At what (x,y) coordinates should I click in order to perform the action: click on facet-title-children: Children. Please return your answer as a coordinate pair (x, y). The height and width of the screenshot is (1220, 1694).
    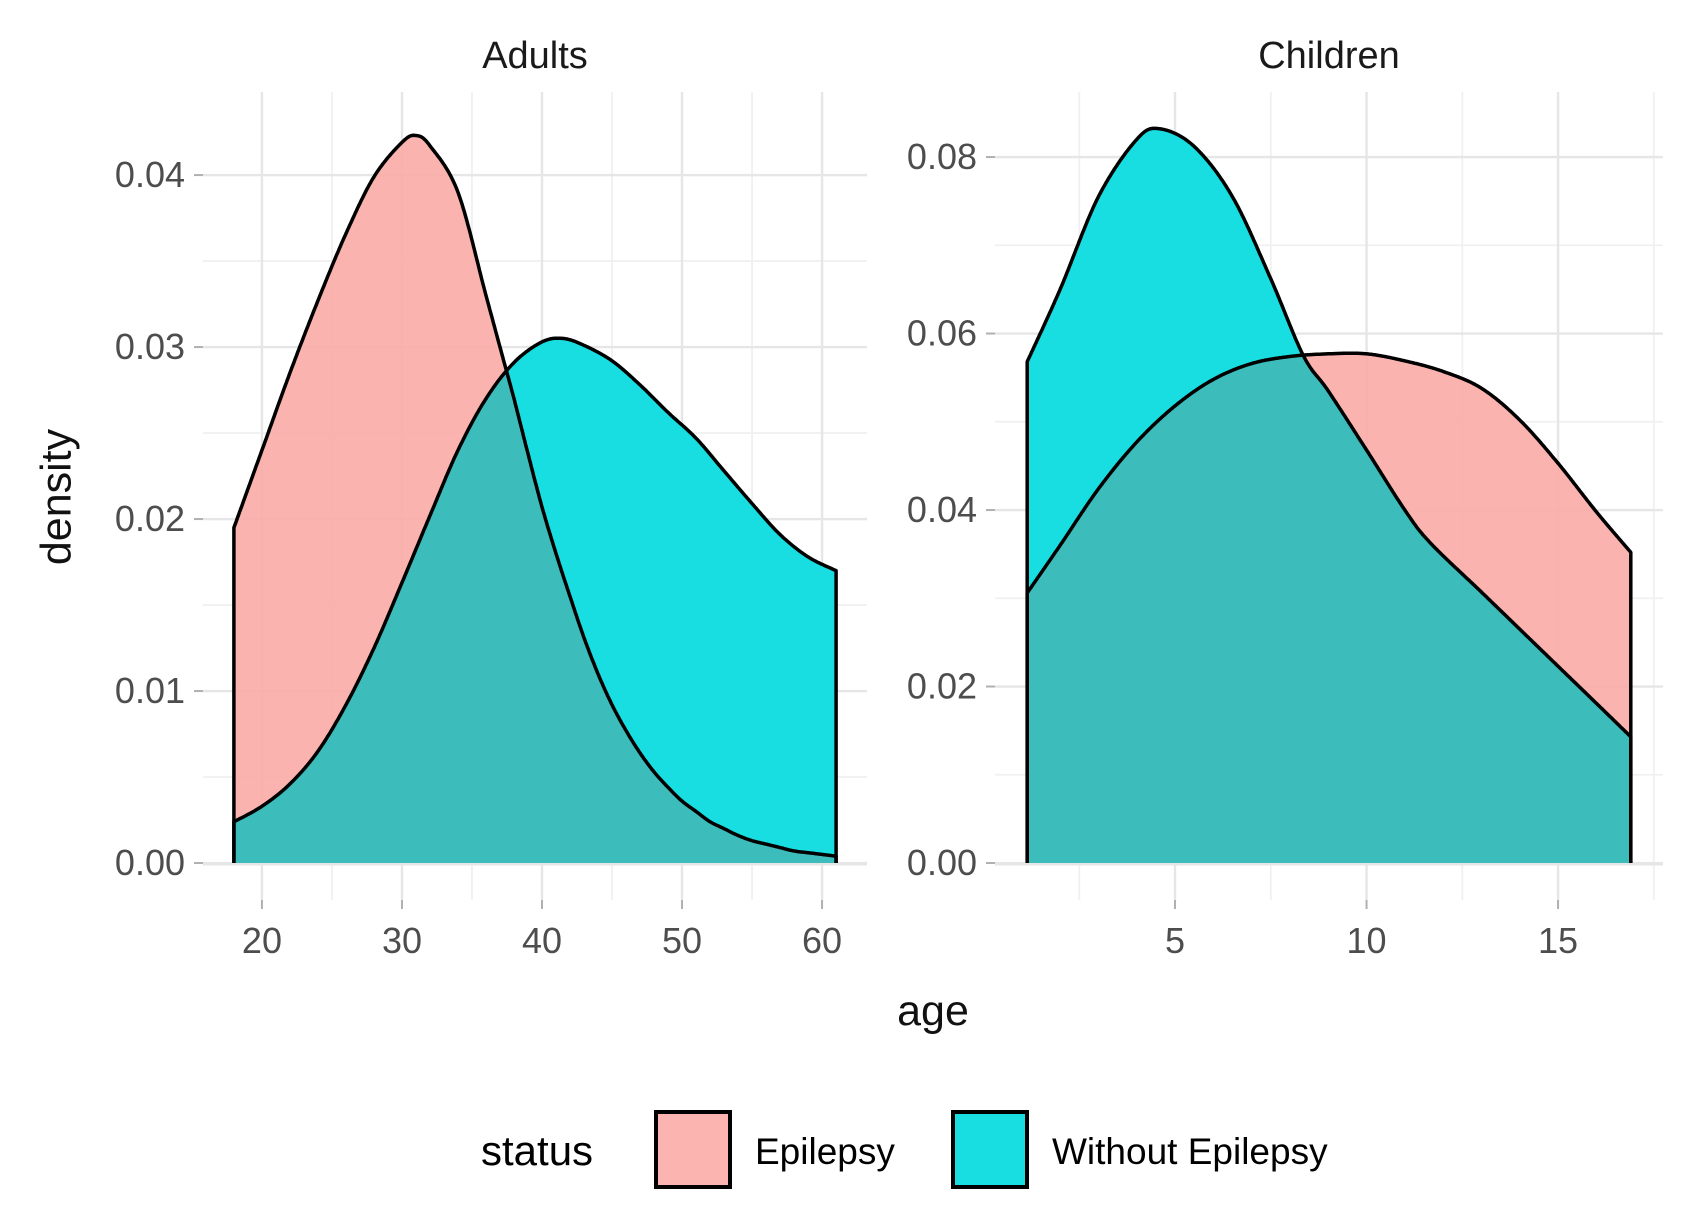
    Looking at the image, I should click on (1329, 56).